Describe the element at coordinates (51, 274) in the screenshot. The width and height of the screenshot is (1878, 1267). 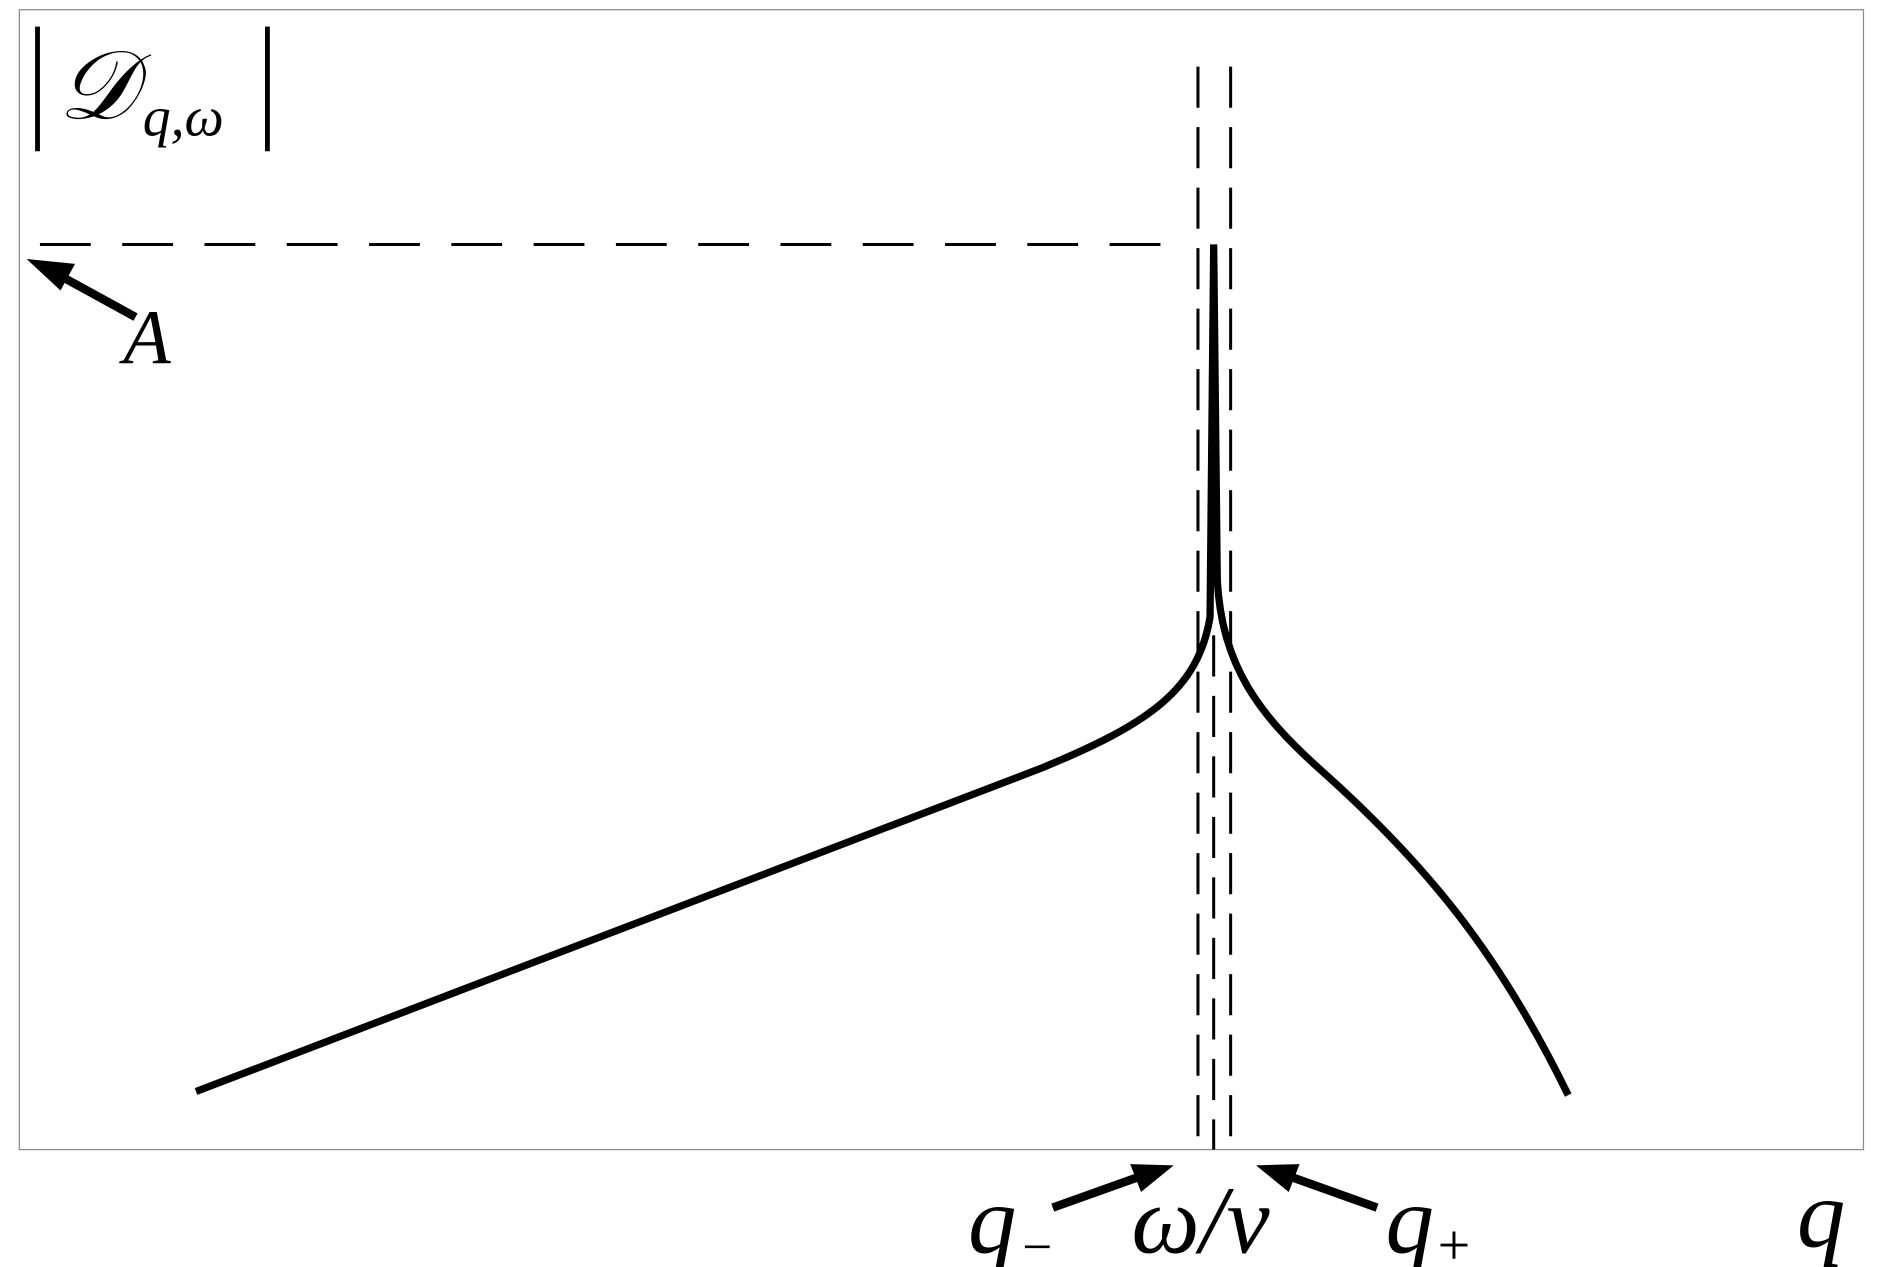
I see `arrowhead-a` at that location.